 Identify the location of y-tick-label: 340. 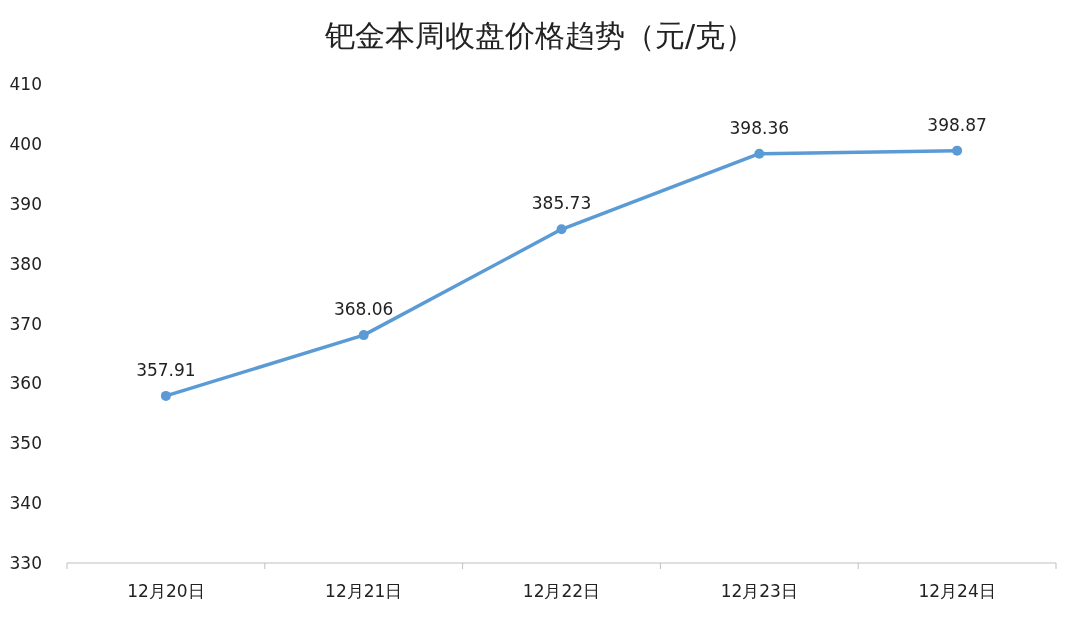
(25, 503).